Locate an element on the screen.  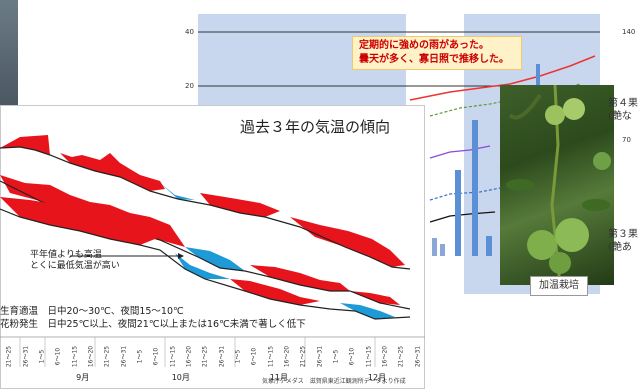
tomato-photo is located at coordinates (557, 185).